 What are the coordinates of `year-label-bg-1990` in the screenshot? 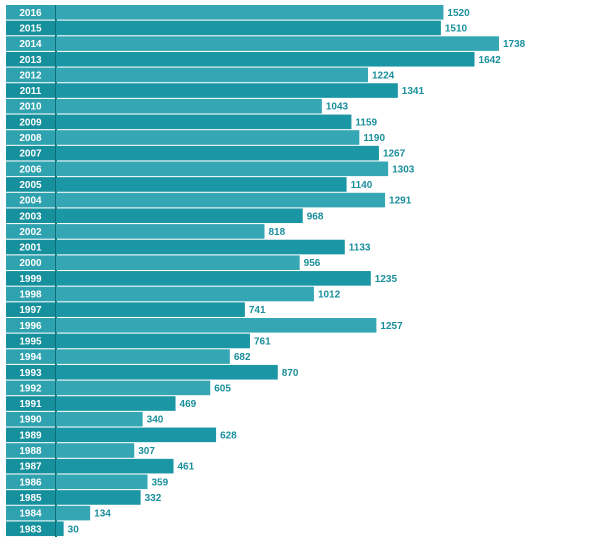 It's located at (30, 419).